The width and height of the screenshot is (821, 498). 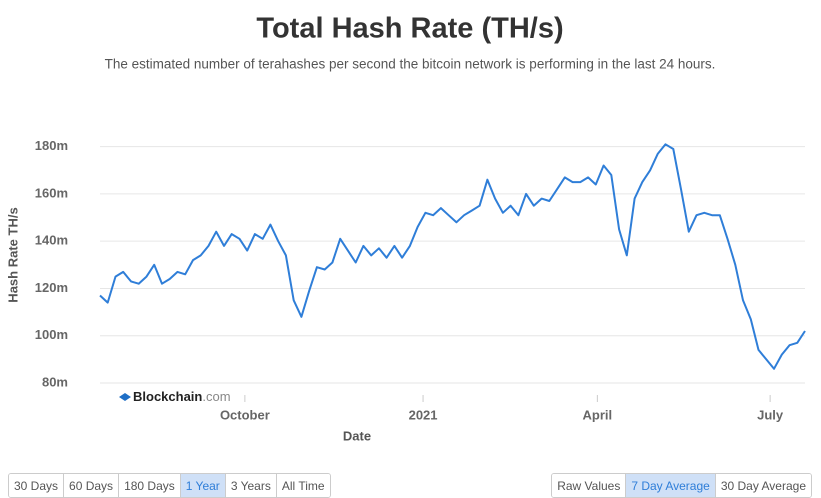 What do you see at coordinates (302, 485) in the screenshot?
I see `ranges-button: All Time` at bounding box center [302, 485].